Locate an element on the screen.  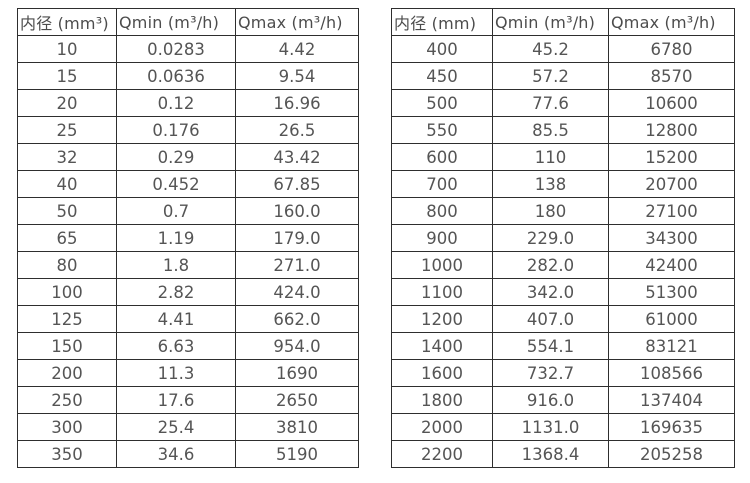
table-cell: 0.452 is located at coordinates (176, 184).